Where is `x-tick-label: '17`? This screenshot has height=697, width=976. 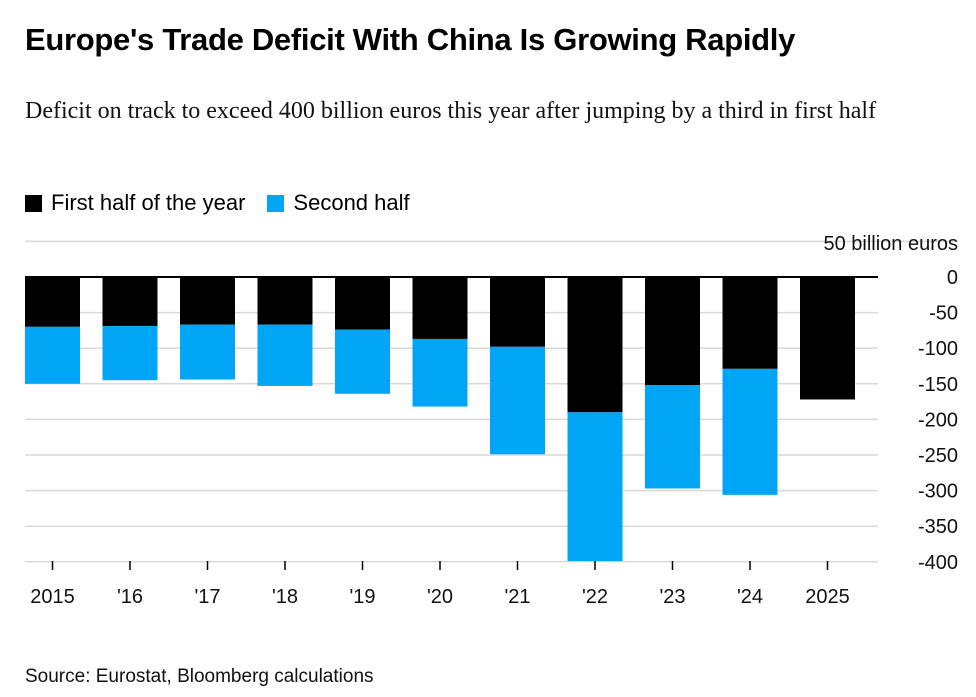 x-tick-label: '17 is located at coordinates (207, 597).